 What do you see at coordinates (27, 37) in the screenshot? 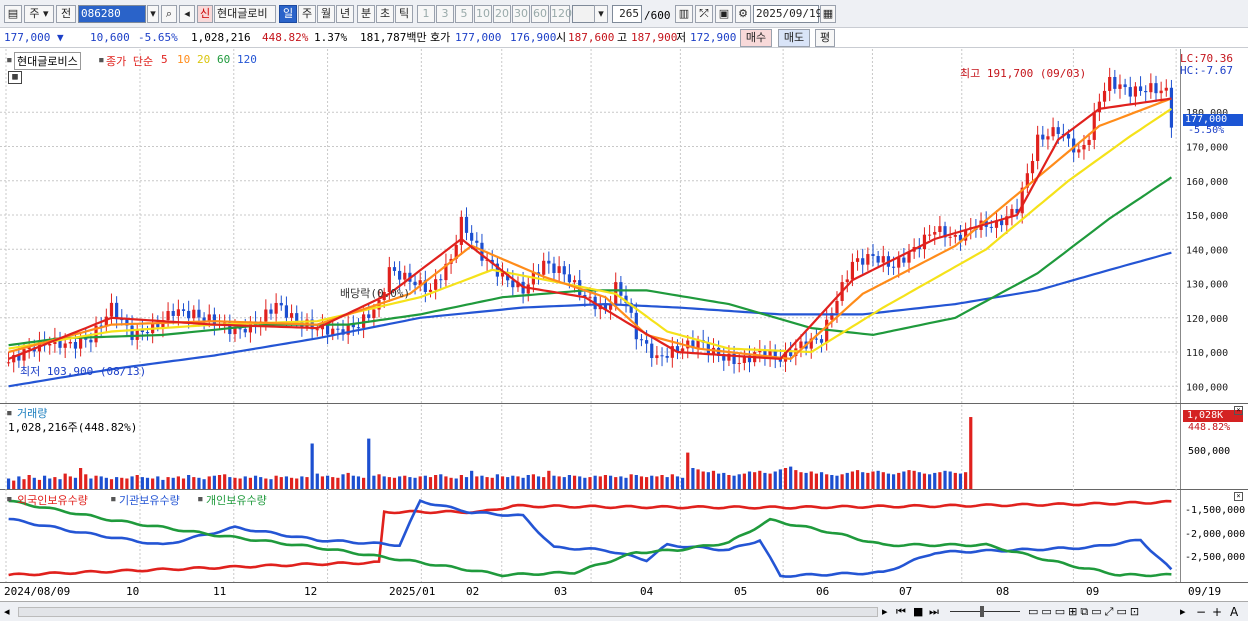
I see `quote-price: 177,000` at bounding box center [27, 37].